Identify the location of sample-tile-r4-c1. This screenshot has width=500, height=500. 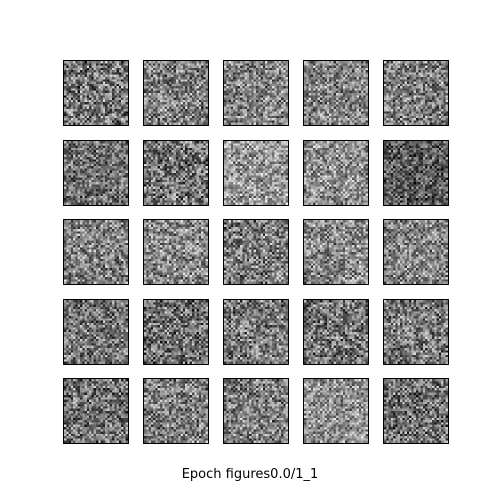
(176, 411).